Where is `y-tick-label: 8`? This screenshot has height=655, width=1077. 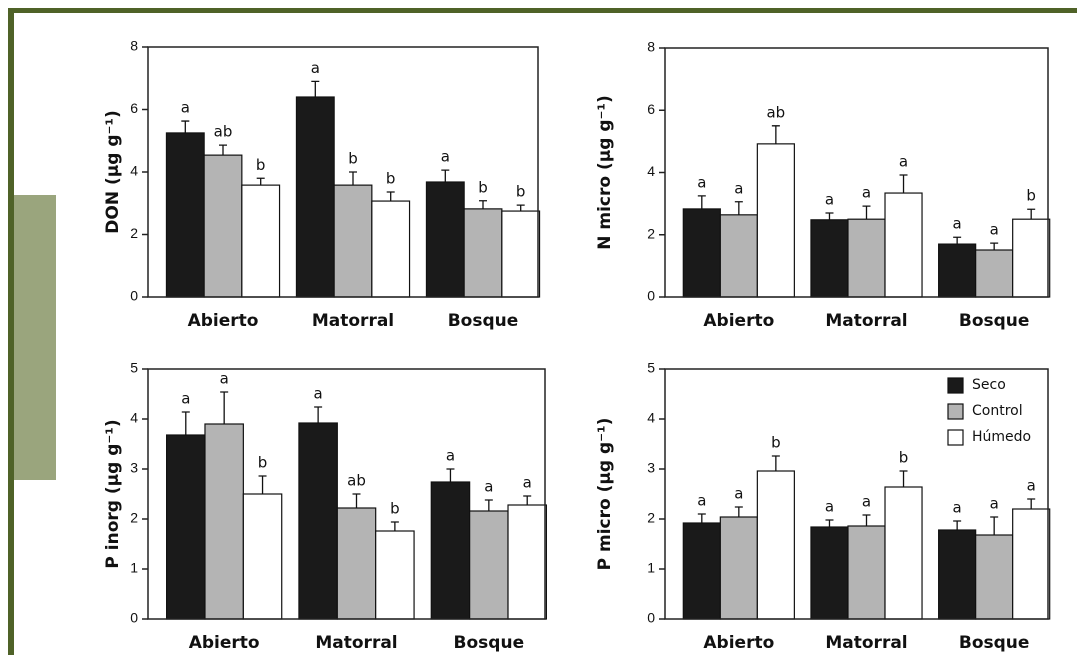 y-tick-label: 8 is located at coordinates (651, 47).